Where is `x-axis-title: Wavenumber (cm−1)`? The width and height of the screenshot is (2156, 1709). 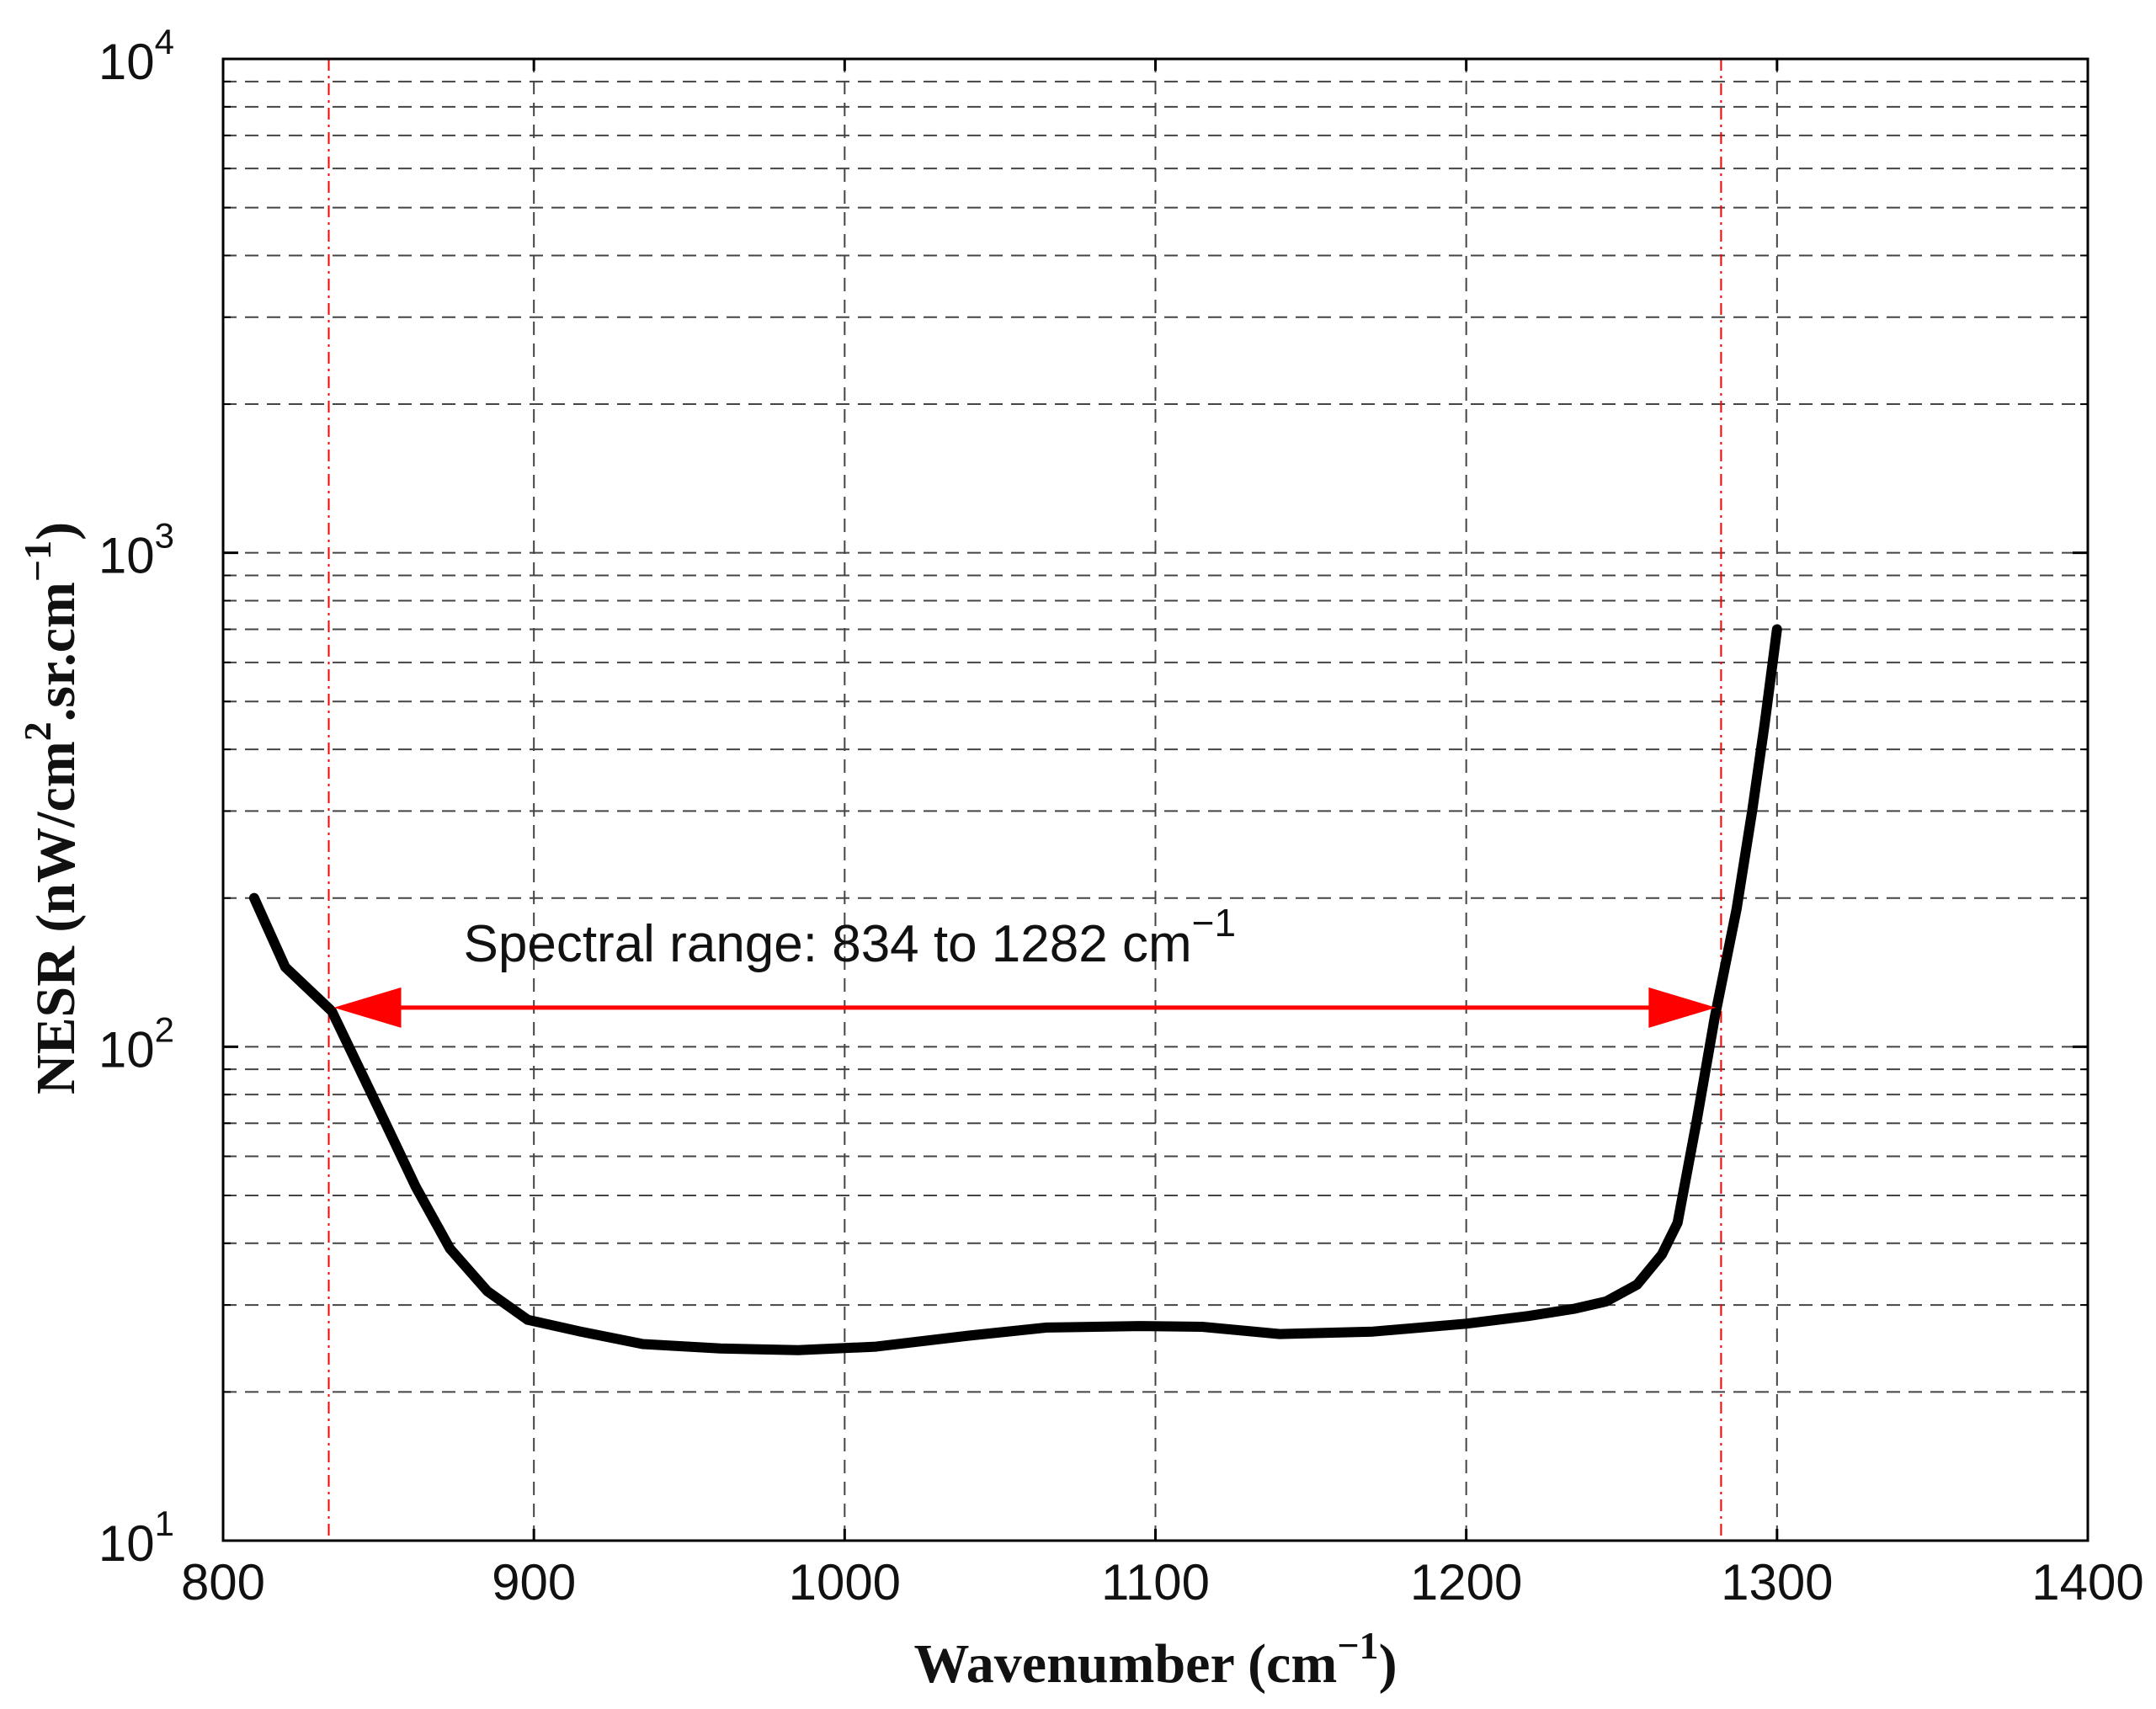
x-axis-title: Wavenumber (cm−1) is located at coordinates (1155, 1659).